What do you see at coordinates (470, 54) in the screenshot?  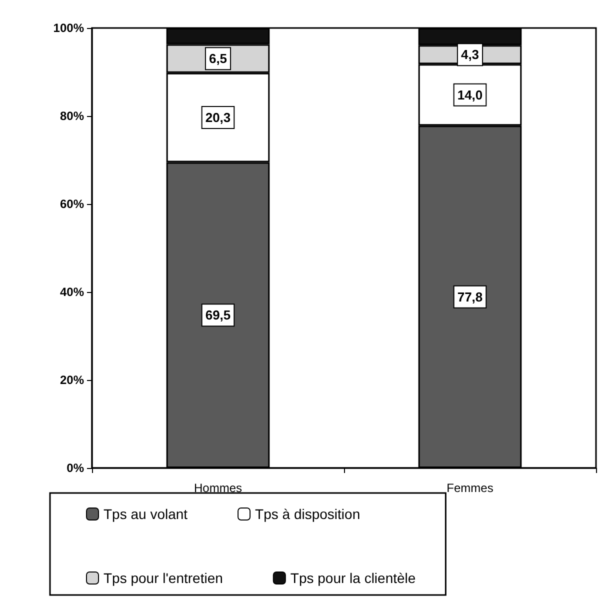 I see `data-label: 4,3` at bounding box center [470, 54].